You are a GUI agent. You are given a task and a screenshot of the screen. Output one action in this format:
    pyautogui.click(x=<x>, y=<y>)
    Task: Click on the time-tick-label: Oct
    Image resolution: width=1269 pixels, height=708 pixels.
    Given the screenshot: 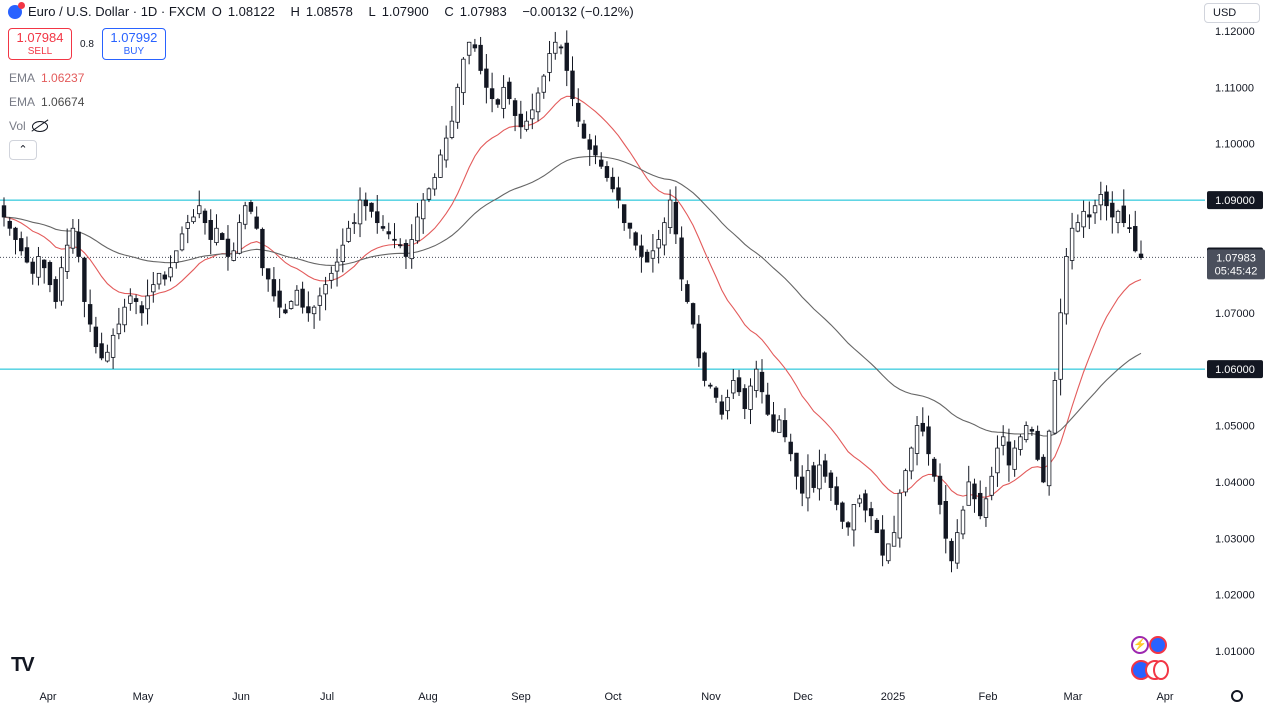 What is the action you would take?
    pyautogui.click(x=612, y=697)
    